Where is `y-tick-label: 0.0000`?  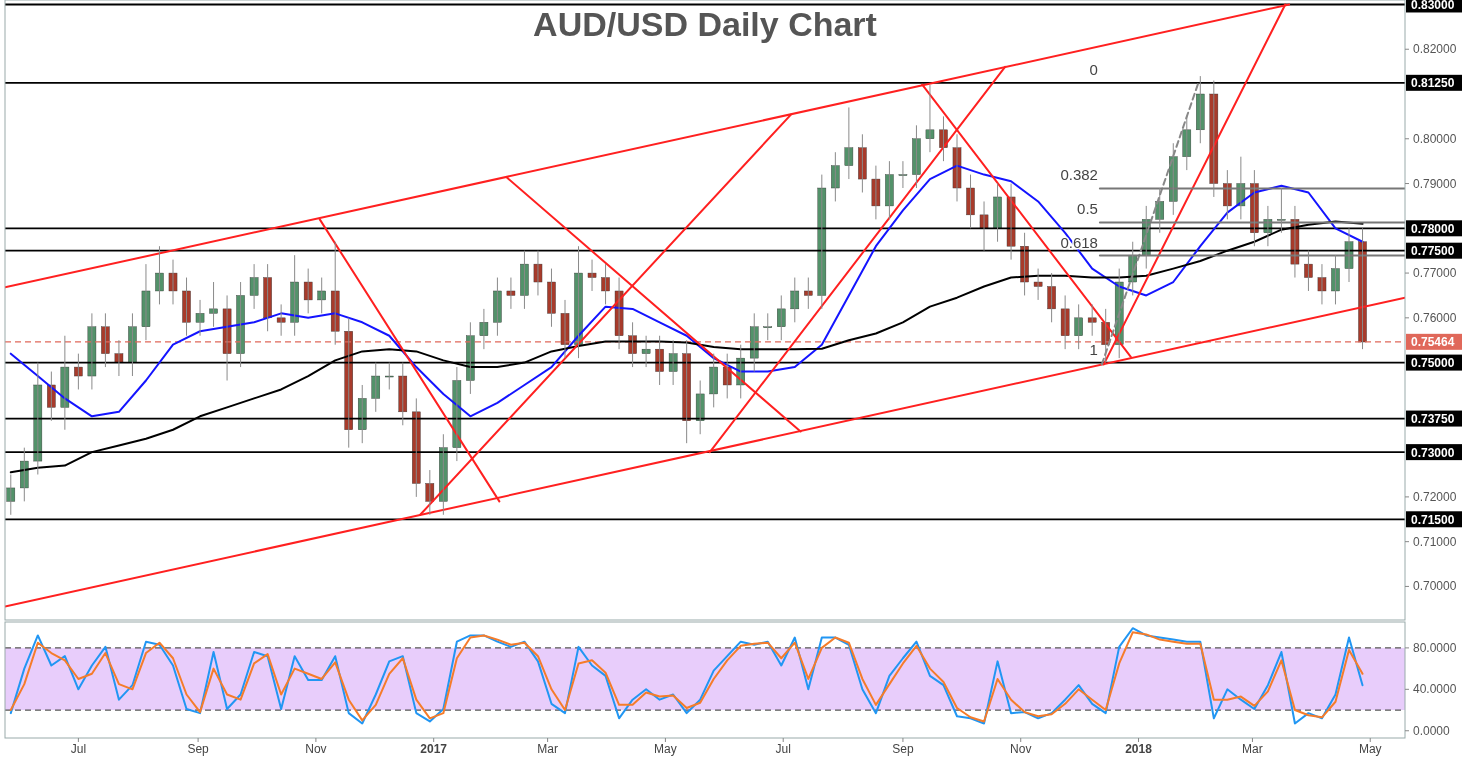 y-tick-label: 0.0000 is located at coordinates (1432, 730).